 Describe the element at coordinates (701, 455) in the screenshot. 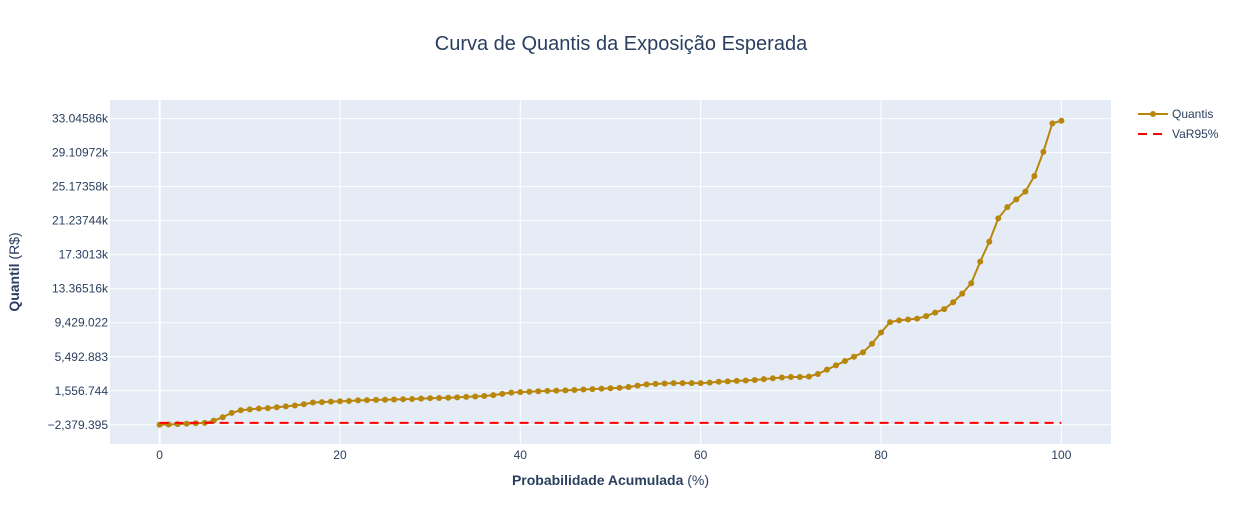

I see `x-tick-label: 60` at that location.